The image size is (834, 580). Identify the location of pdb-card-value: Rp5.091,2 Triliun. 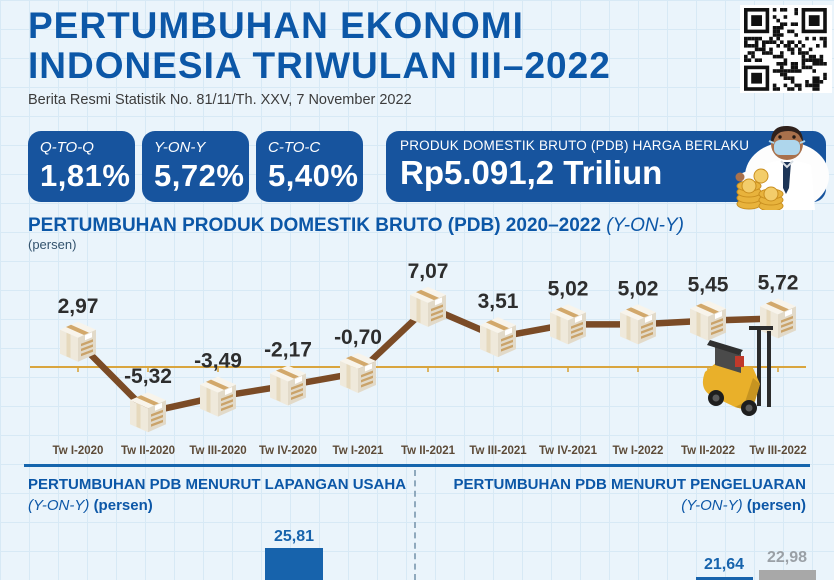
(531, 172).